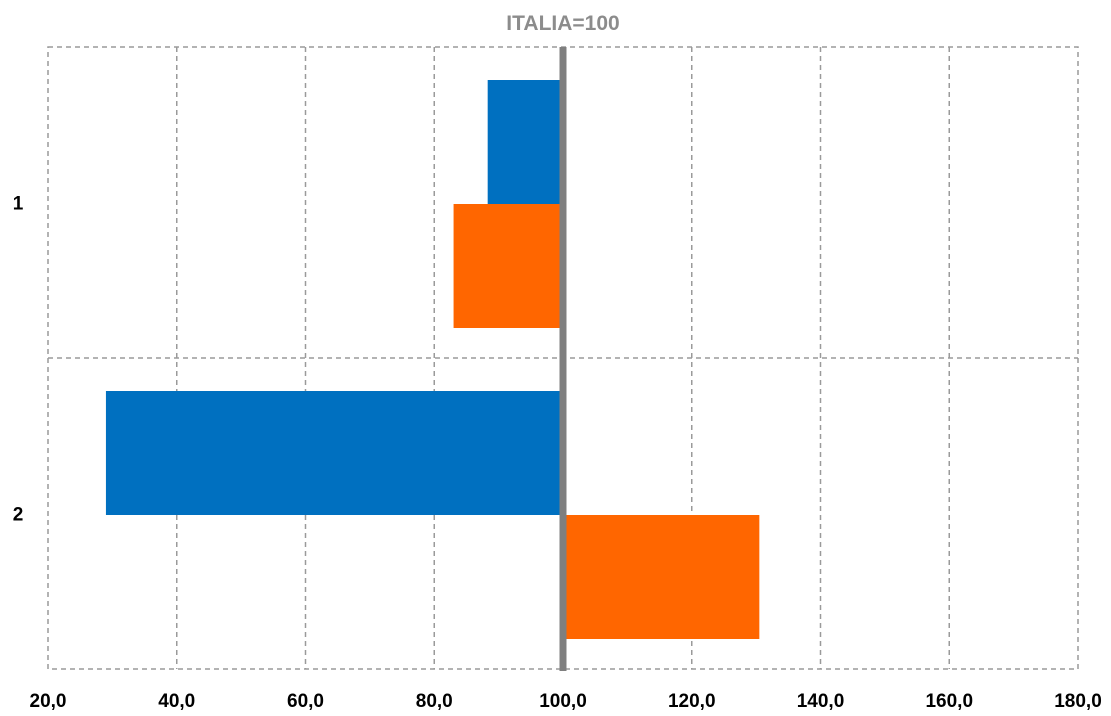 The width and height of the screenshot is (1111, 716). I want to click on x-tick-label: 160,0, so click(949, 701).